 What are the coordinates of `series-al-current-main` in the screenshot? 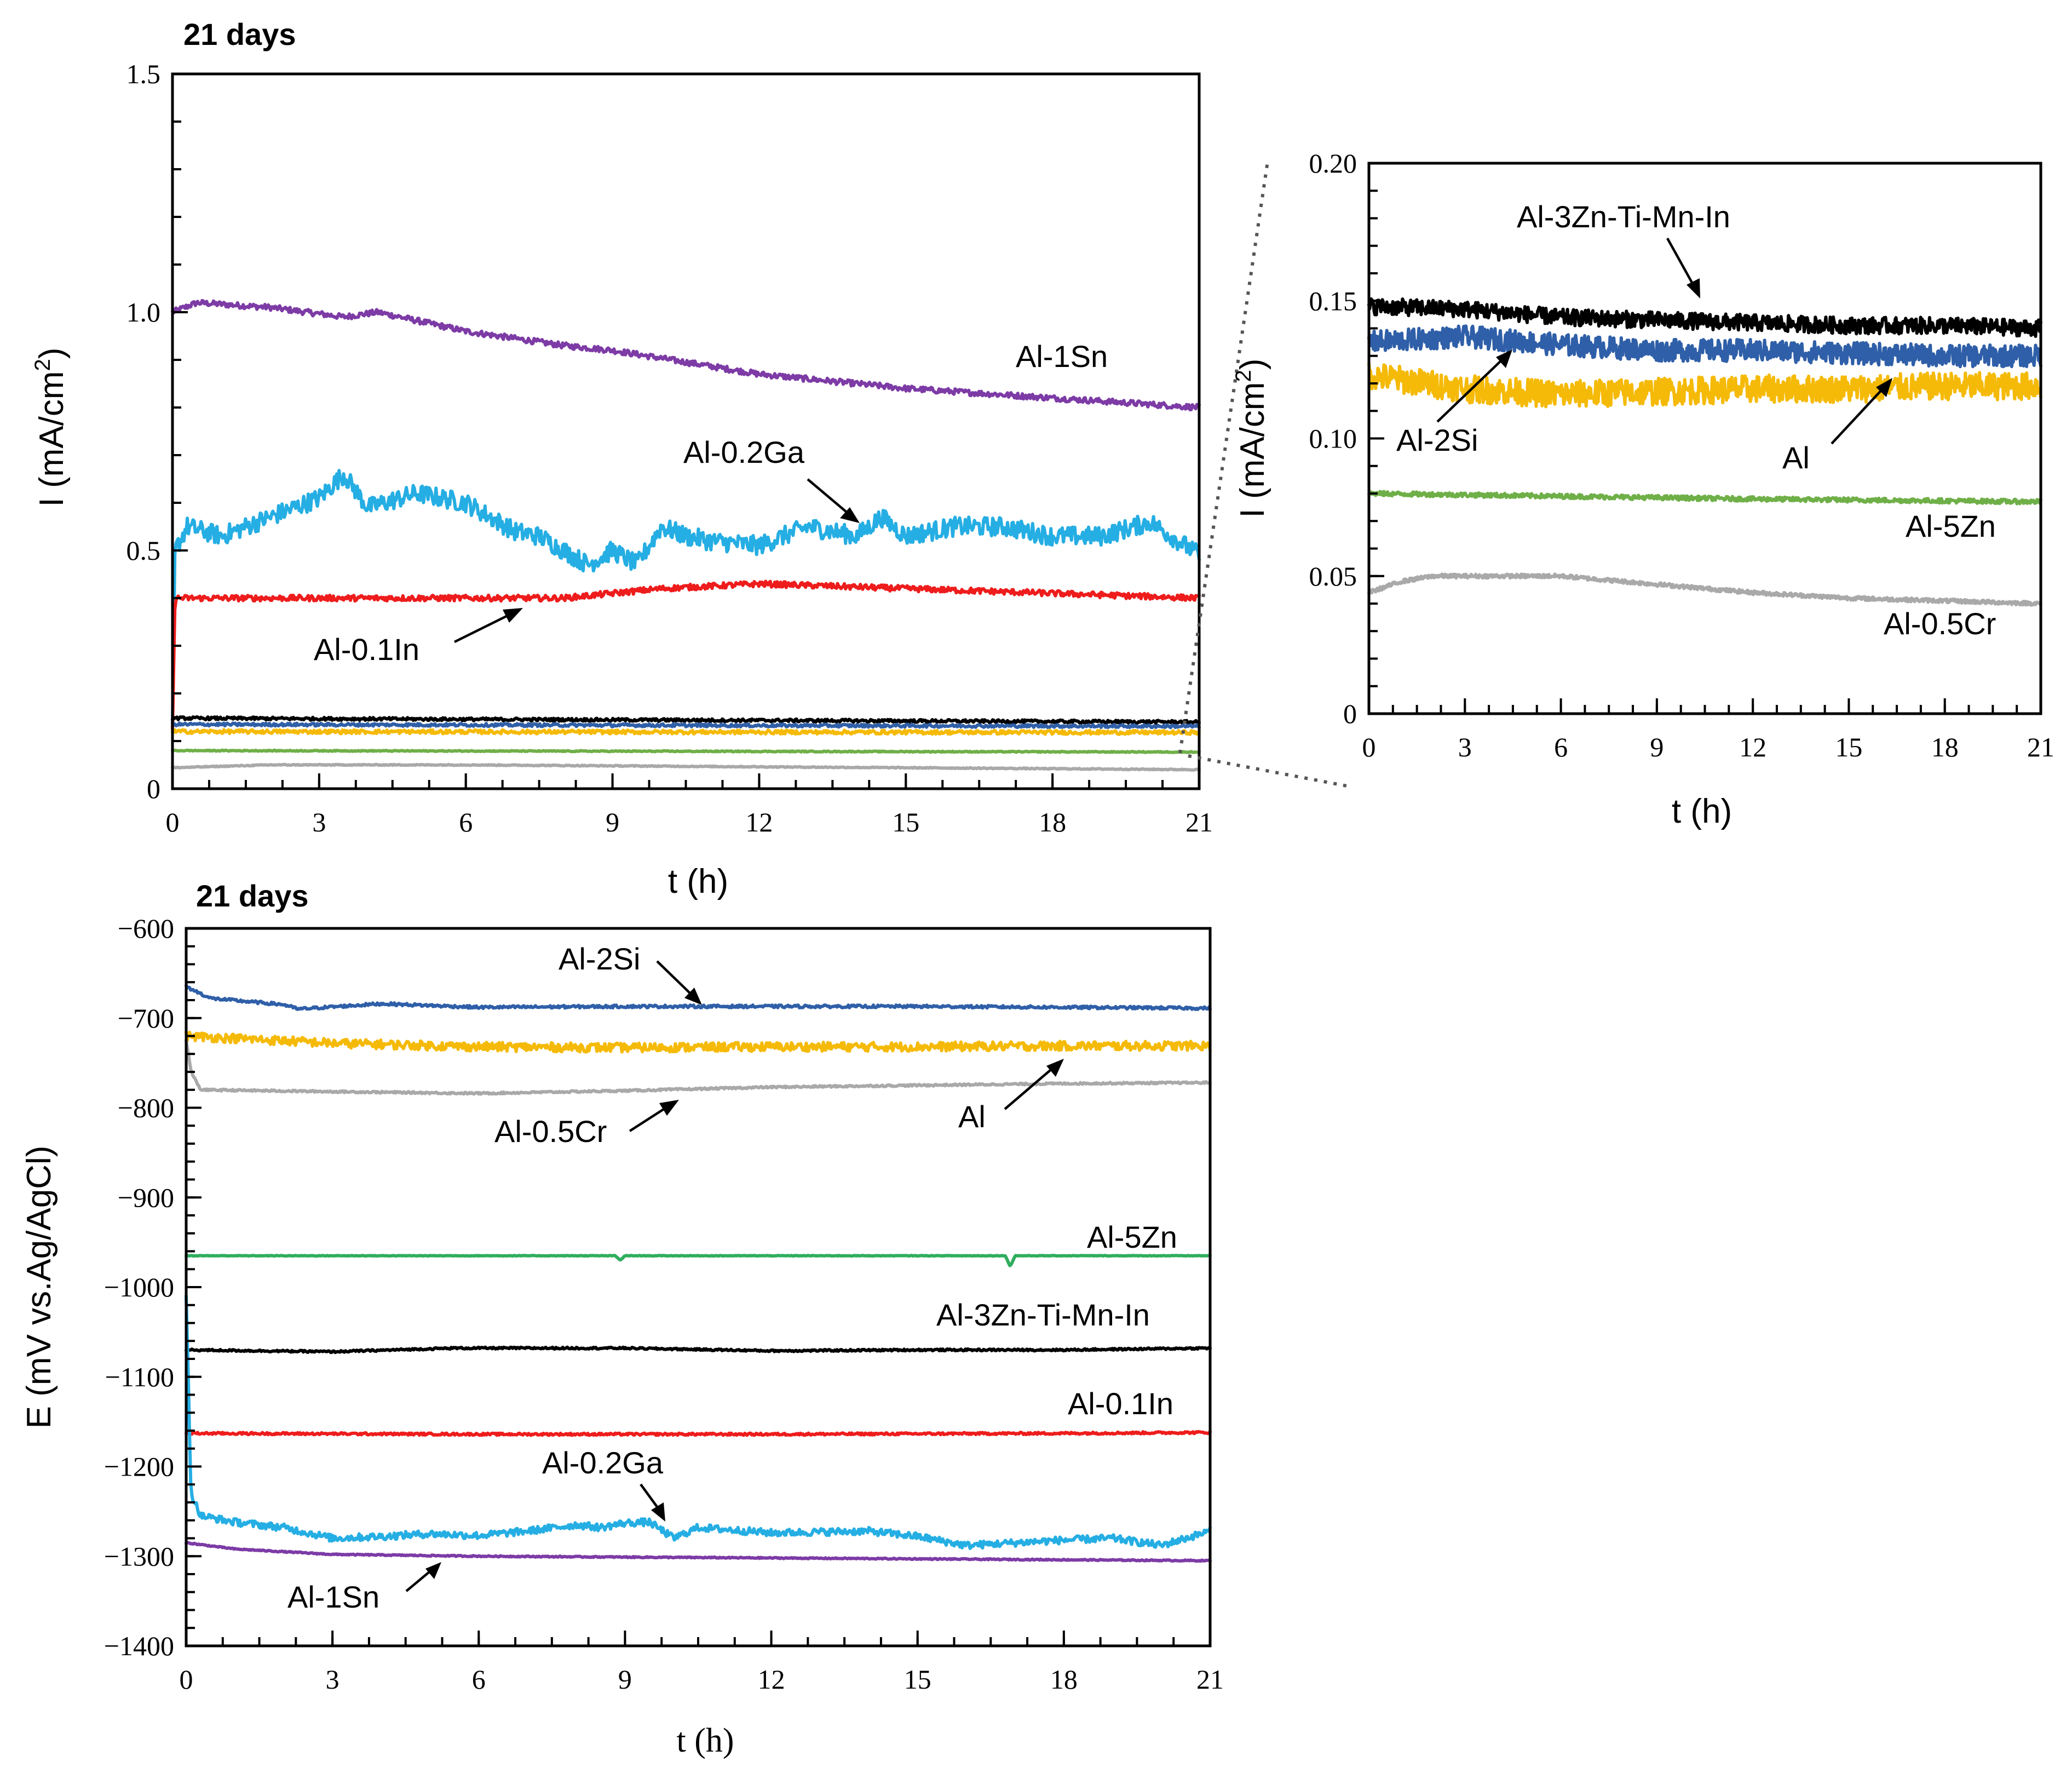 It's located at (686, 732).